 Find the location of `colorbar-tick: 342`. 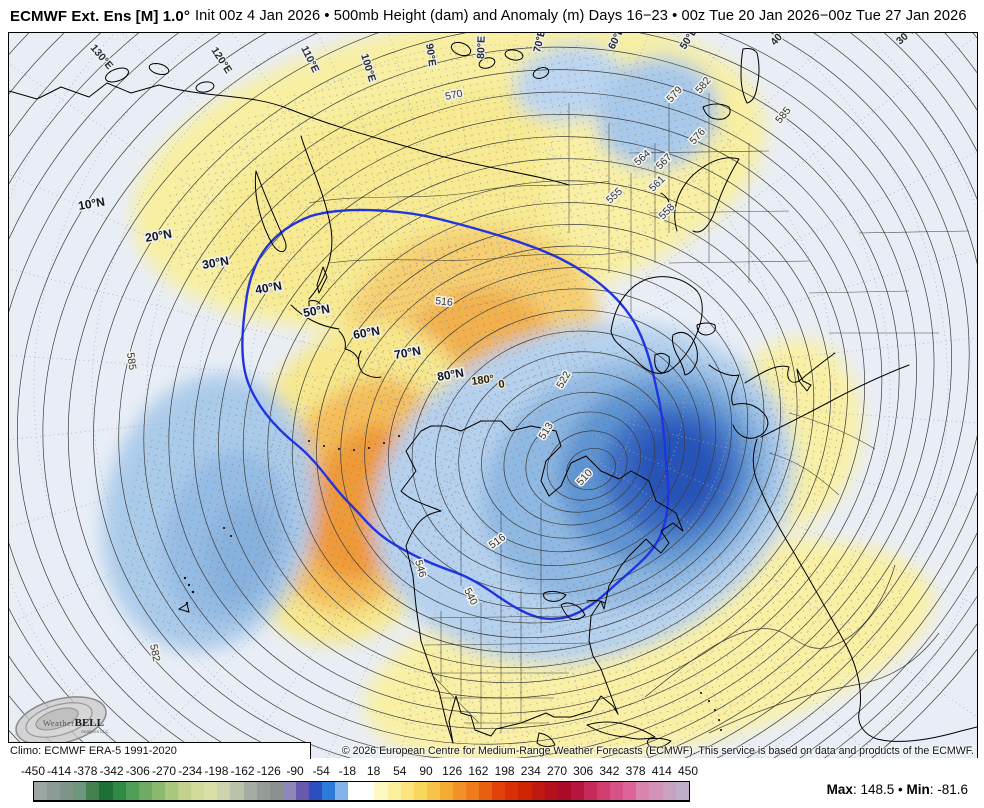

colorbar-tick: 342 is located at coordinates (609, 771).